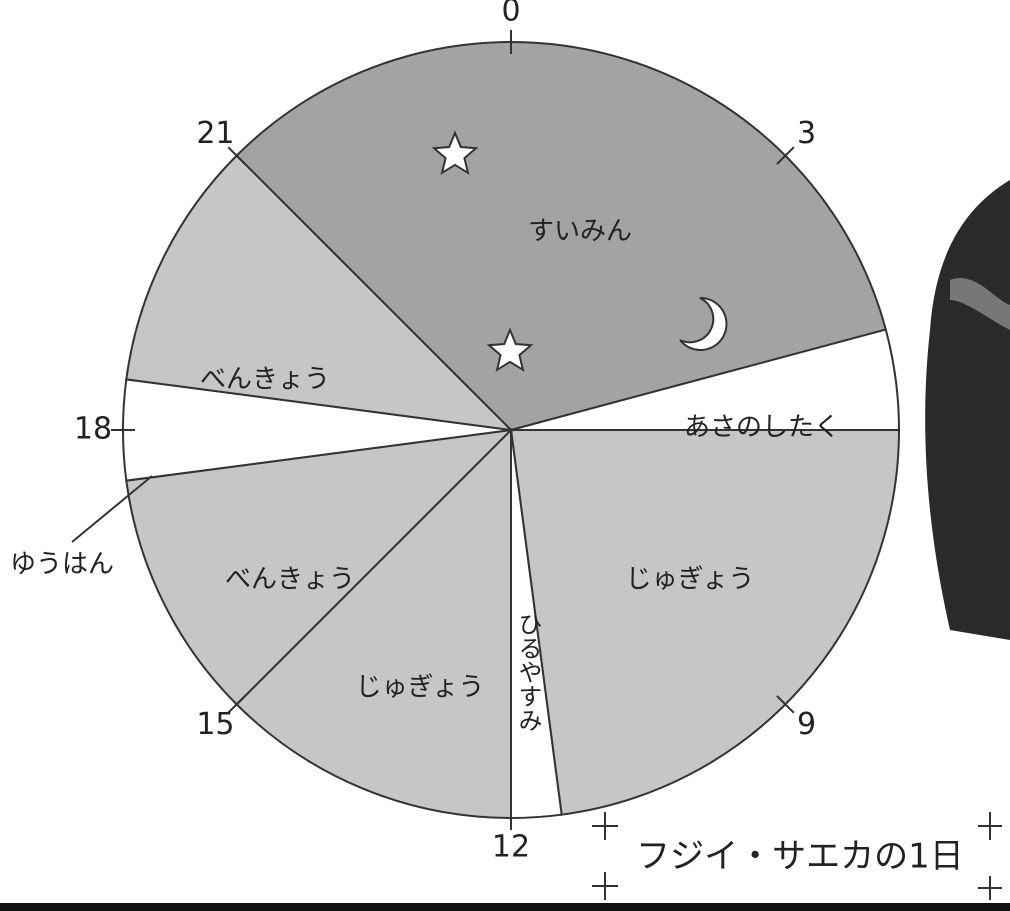 This screenshot has height=911, width=1010. I want to click on hair-highlight, so click(980, 303).